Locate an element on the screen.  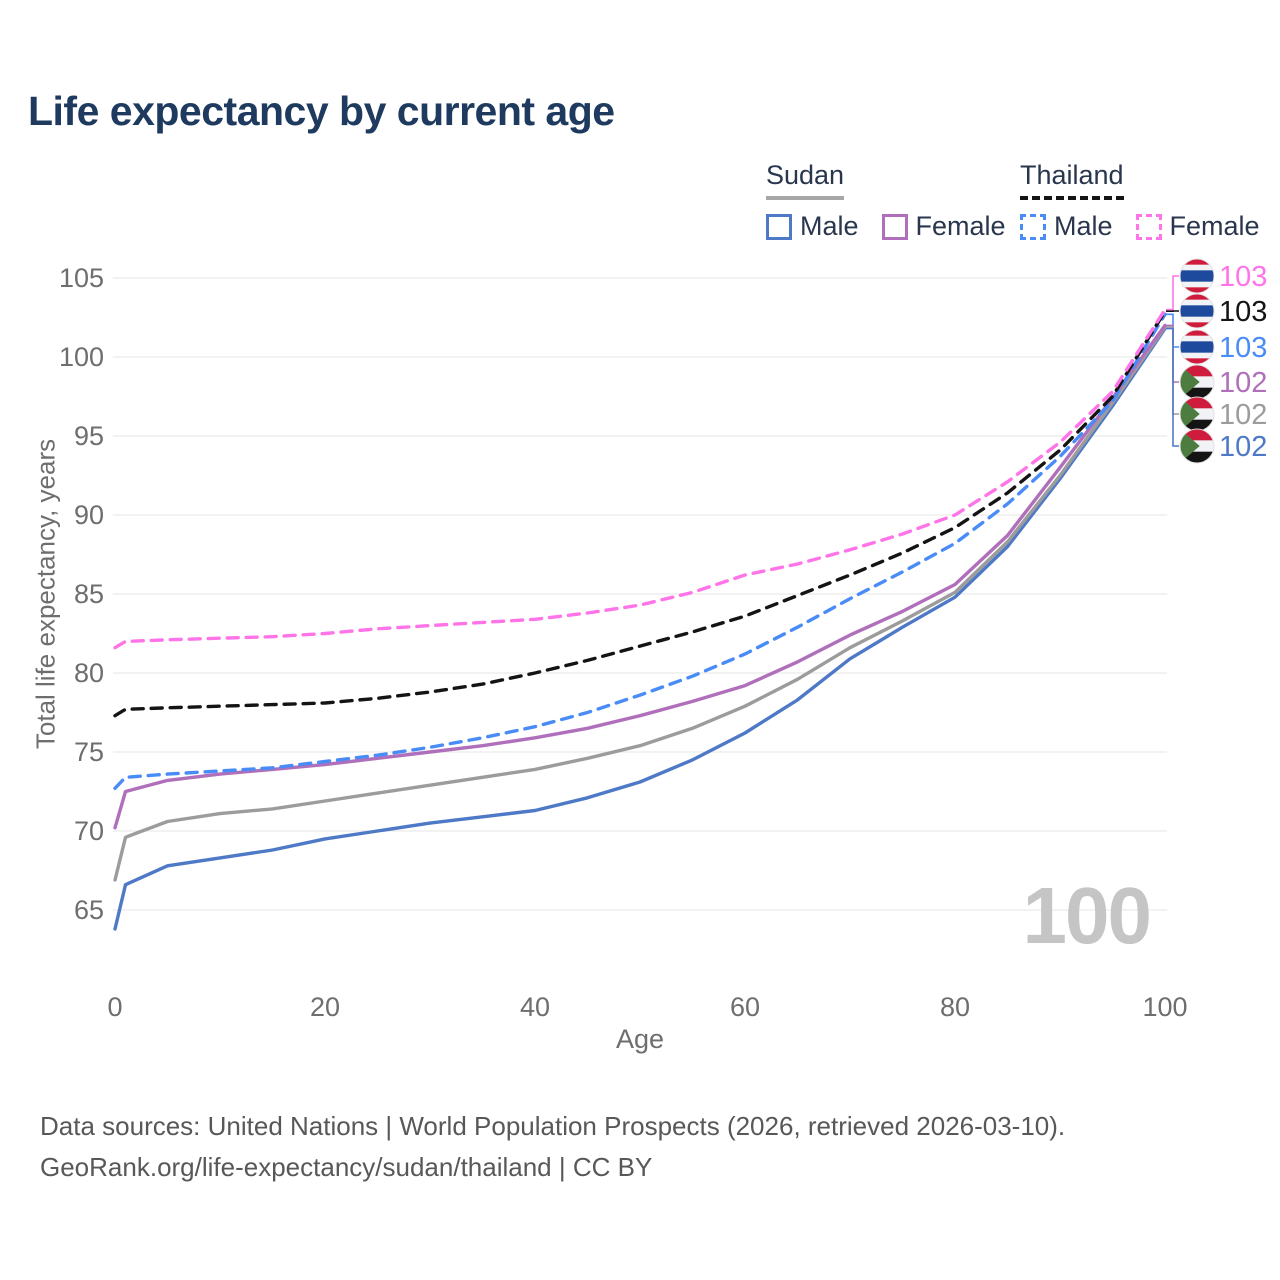
legend-item-sudan-male: Male is located at coordinates (812, 226).